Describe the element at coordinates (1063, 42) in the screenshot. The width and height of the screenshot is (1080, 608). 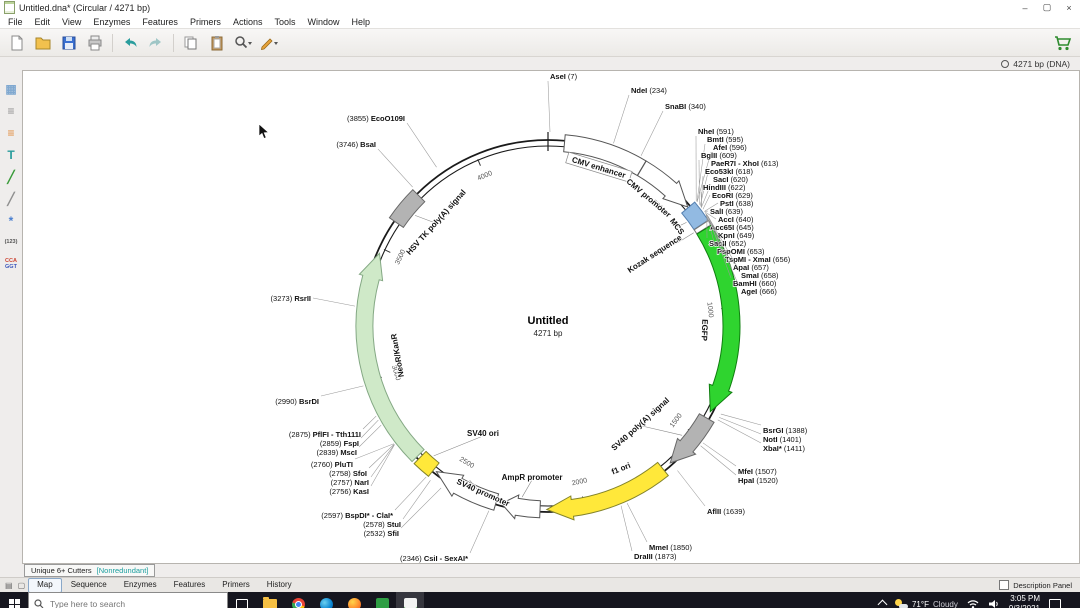
I see `order-primers-cart-button` at that location.